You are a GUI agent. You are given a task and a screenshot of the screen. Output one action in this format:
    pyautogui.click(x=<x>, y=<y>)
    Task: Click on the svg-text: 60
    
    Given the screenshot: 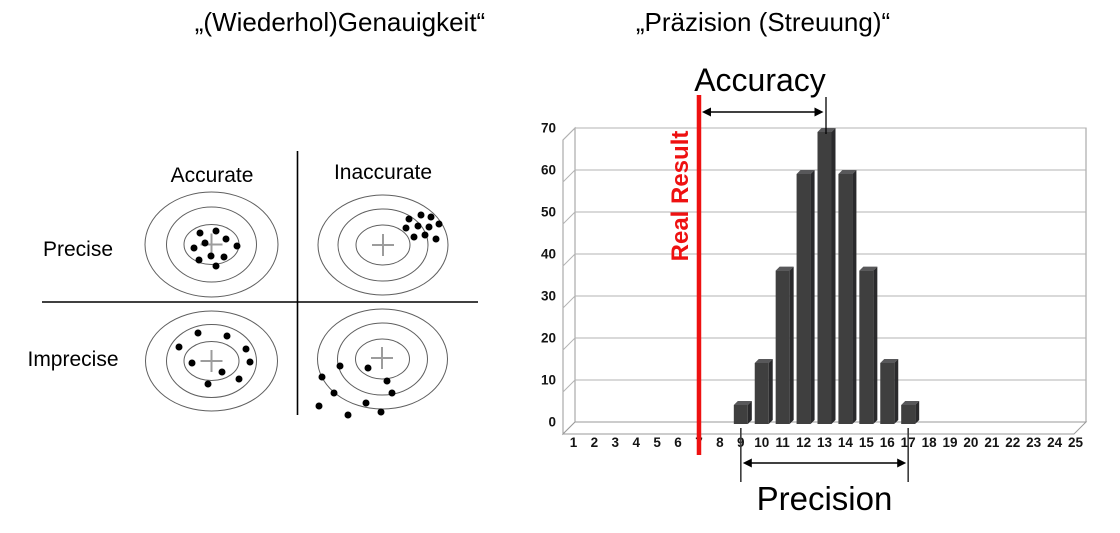 What is the action you would take?
    pyautogui.click(x=548, y=170)
    